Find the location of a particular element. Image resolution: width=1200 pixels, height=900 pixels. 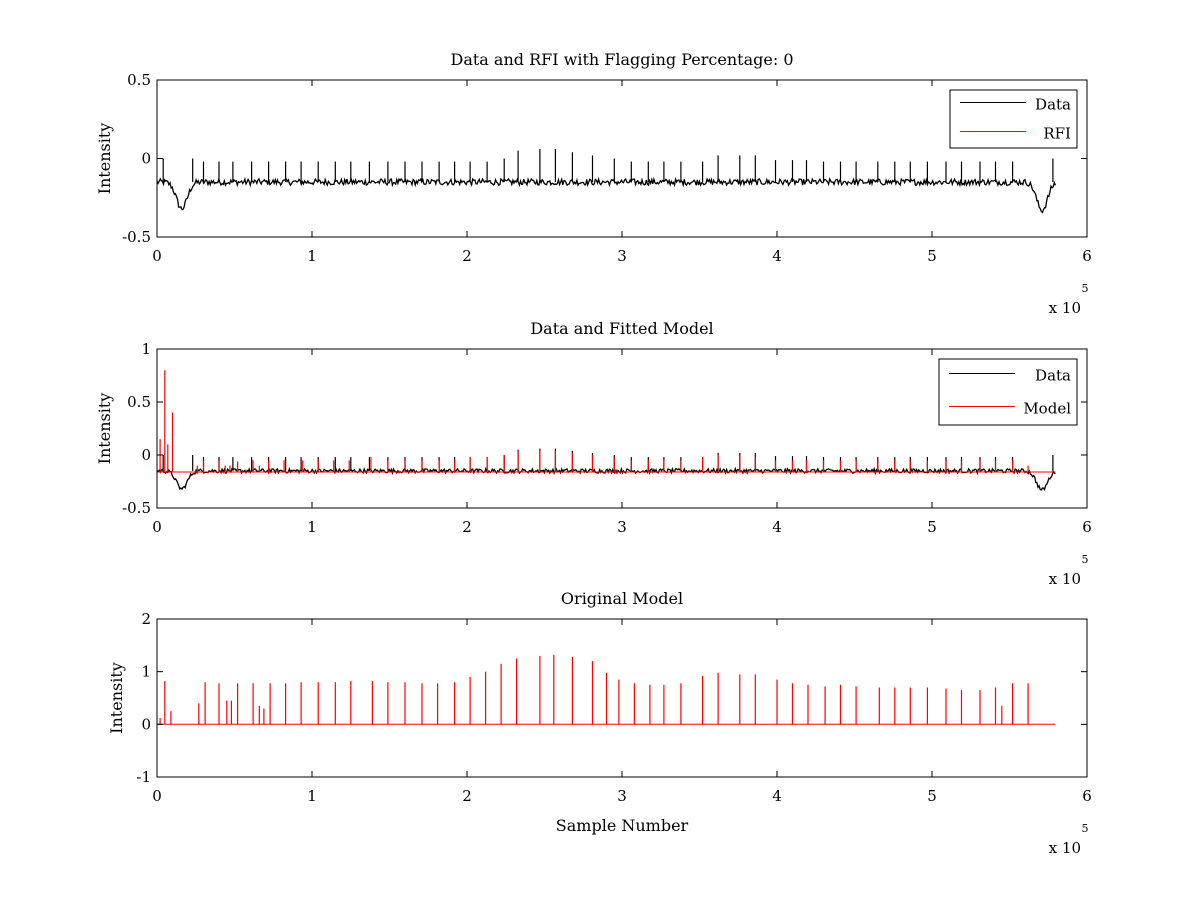

y-tick-label: 2 is located at coordinates (146, 619).